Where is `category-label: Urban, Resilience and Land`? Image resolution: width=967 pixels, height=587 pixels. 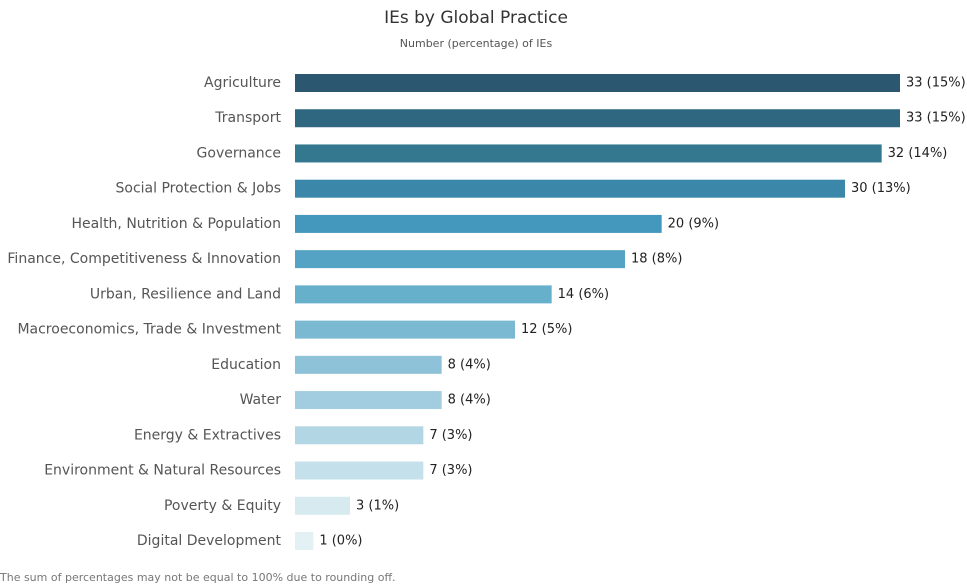
category-label: Urban, Resilience and Land is located at coordinates (185, 294).